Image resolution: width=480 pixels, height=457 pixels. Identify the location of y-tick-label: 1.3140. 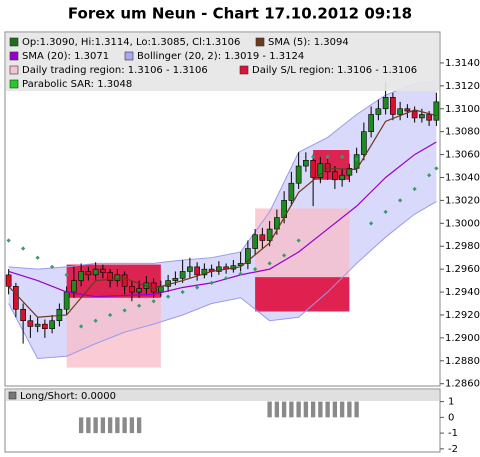
(462, 63).